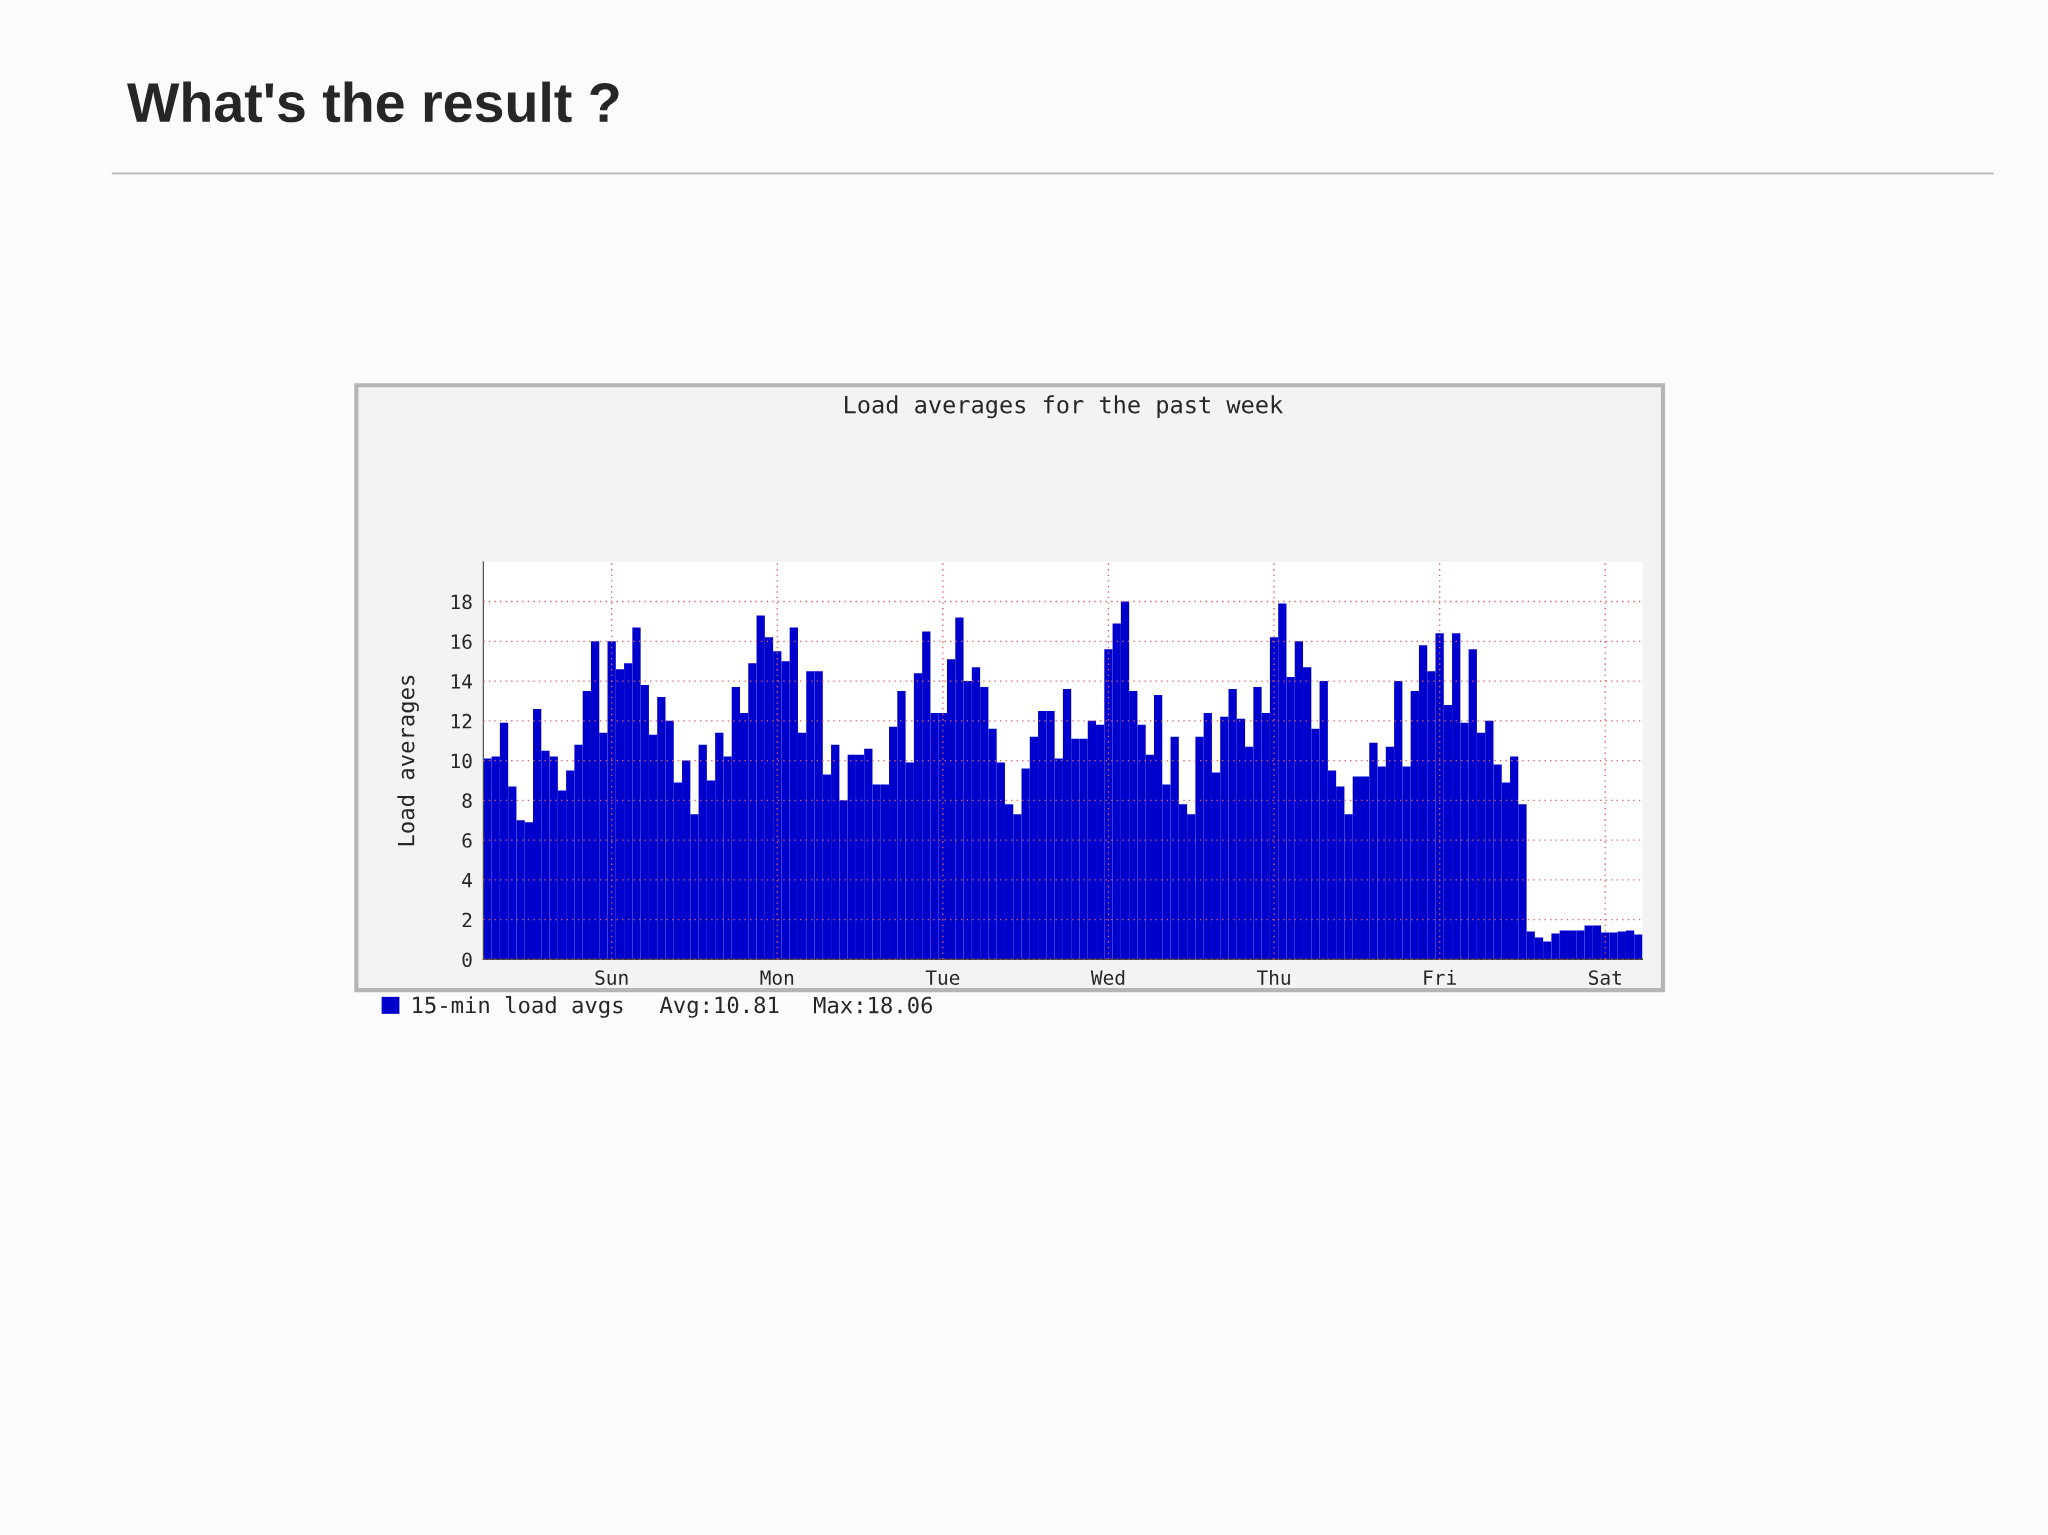 This screenshot has width=2048, height=1535. What do you see at coordinates (942, 977) in the screenshot?
I see `x-tick-label: Tue` at bounding box center [942, 977].